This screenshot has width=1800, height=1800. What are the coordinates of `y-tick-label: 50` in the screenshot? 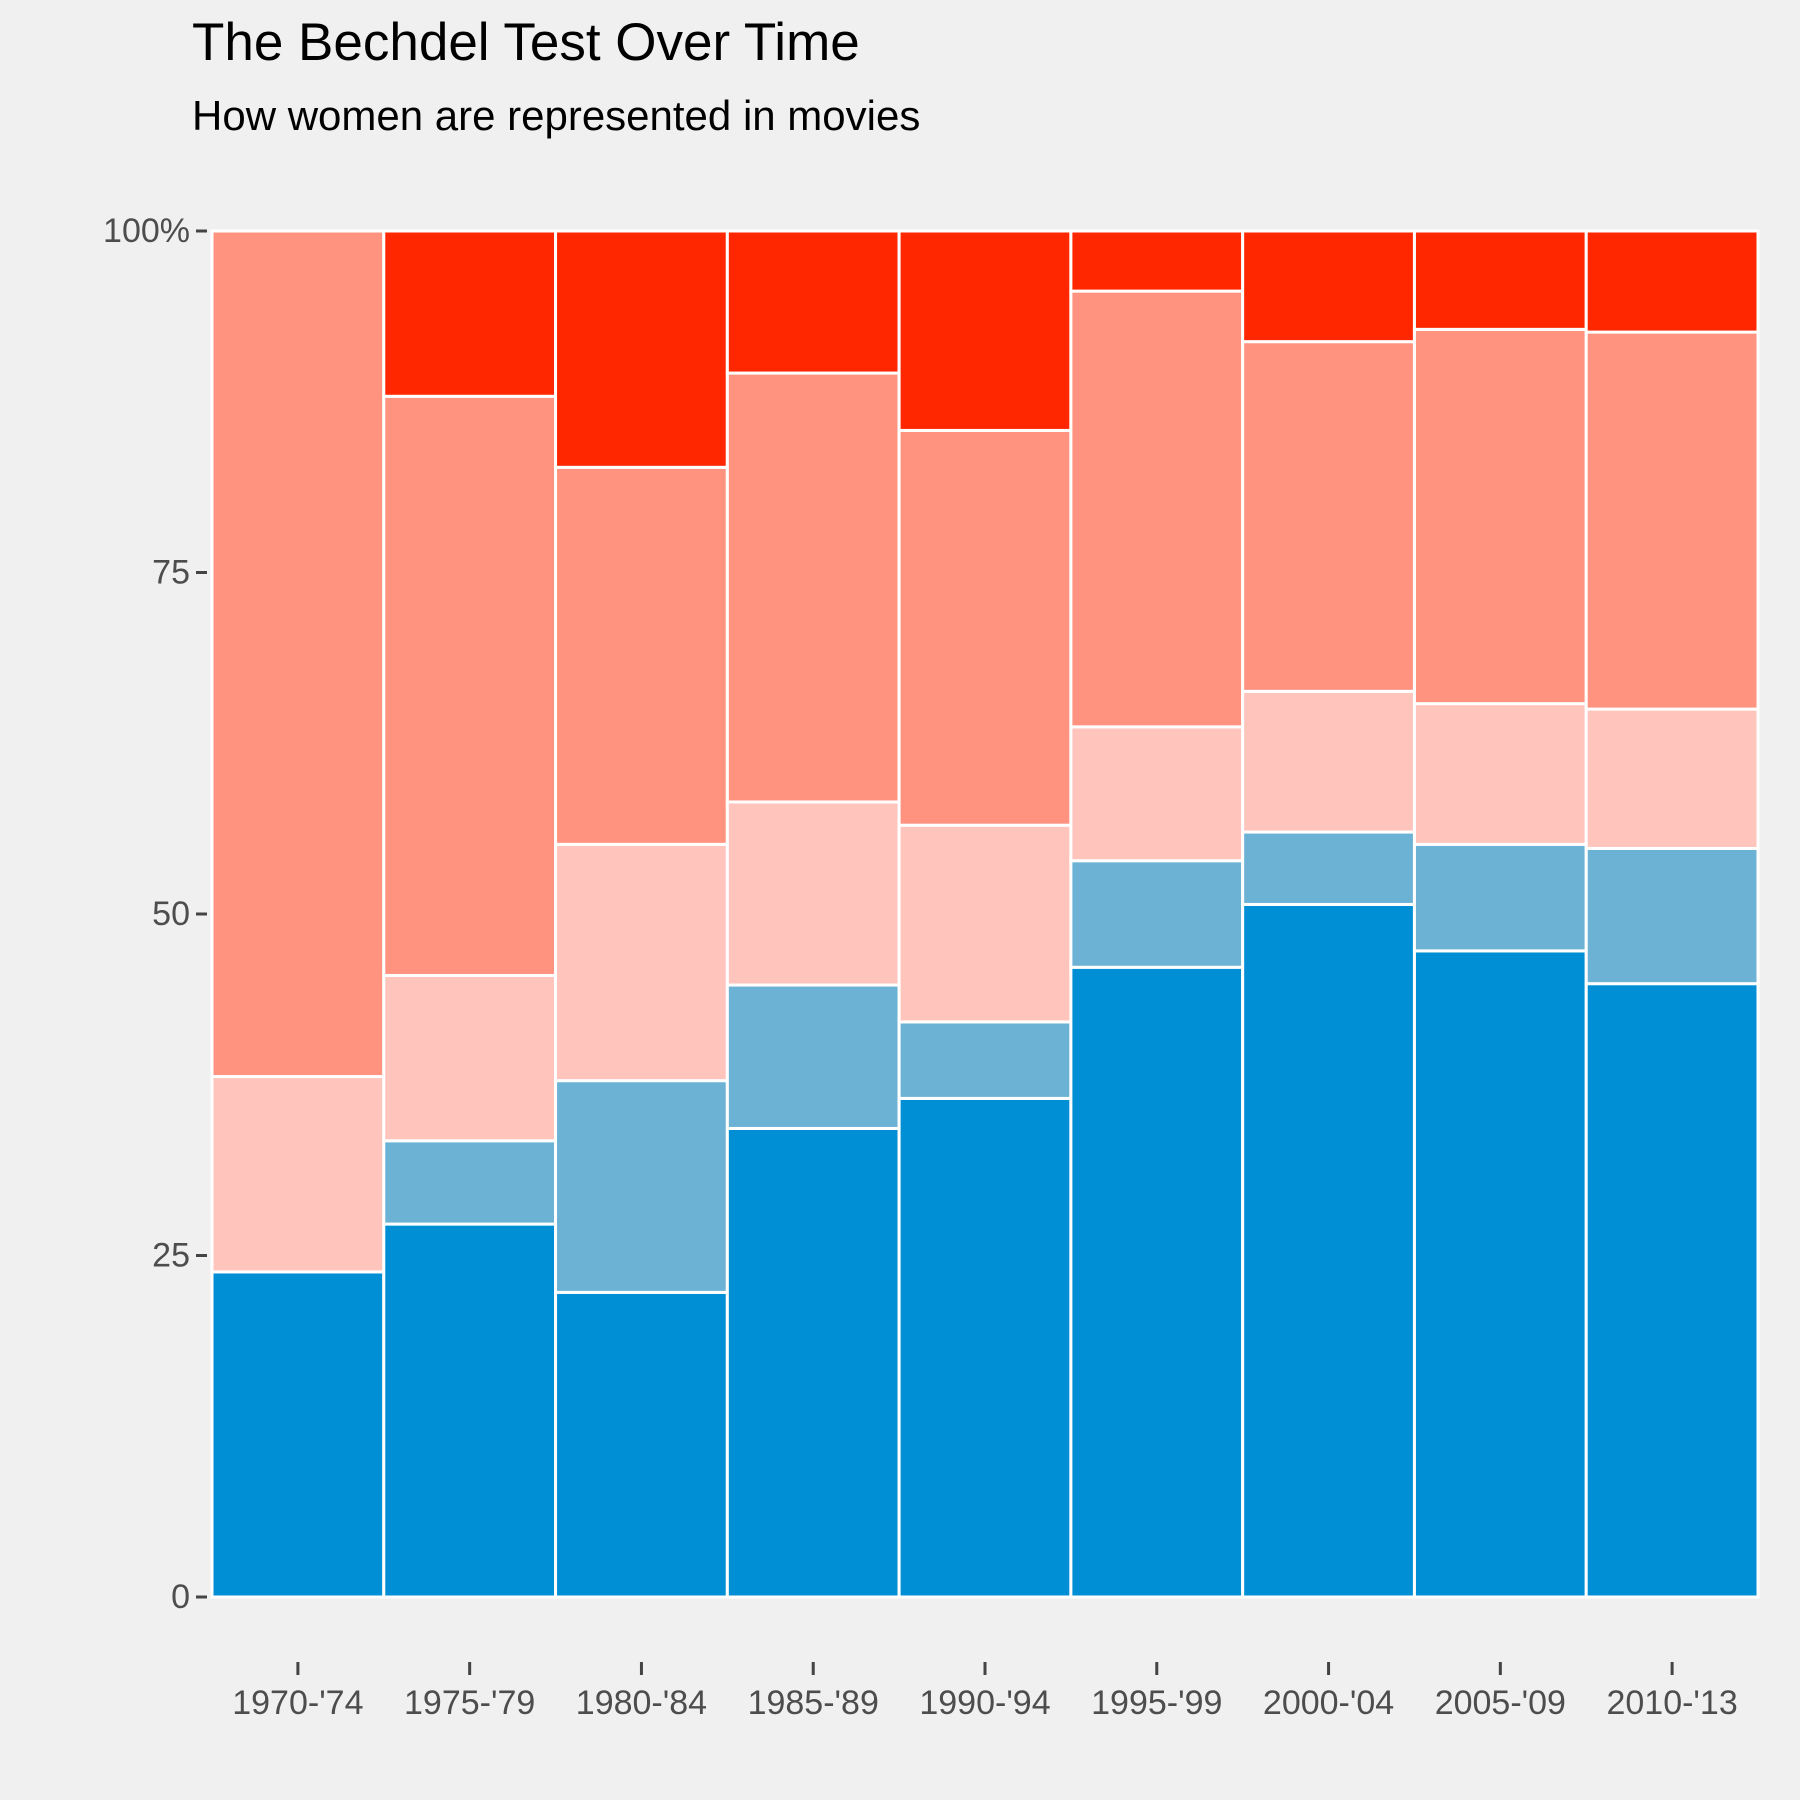 It's located at (171, 914).